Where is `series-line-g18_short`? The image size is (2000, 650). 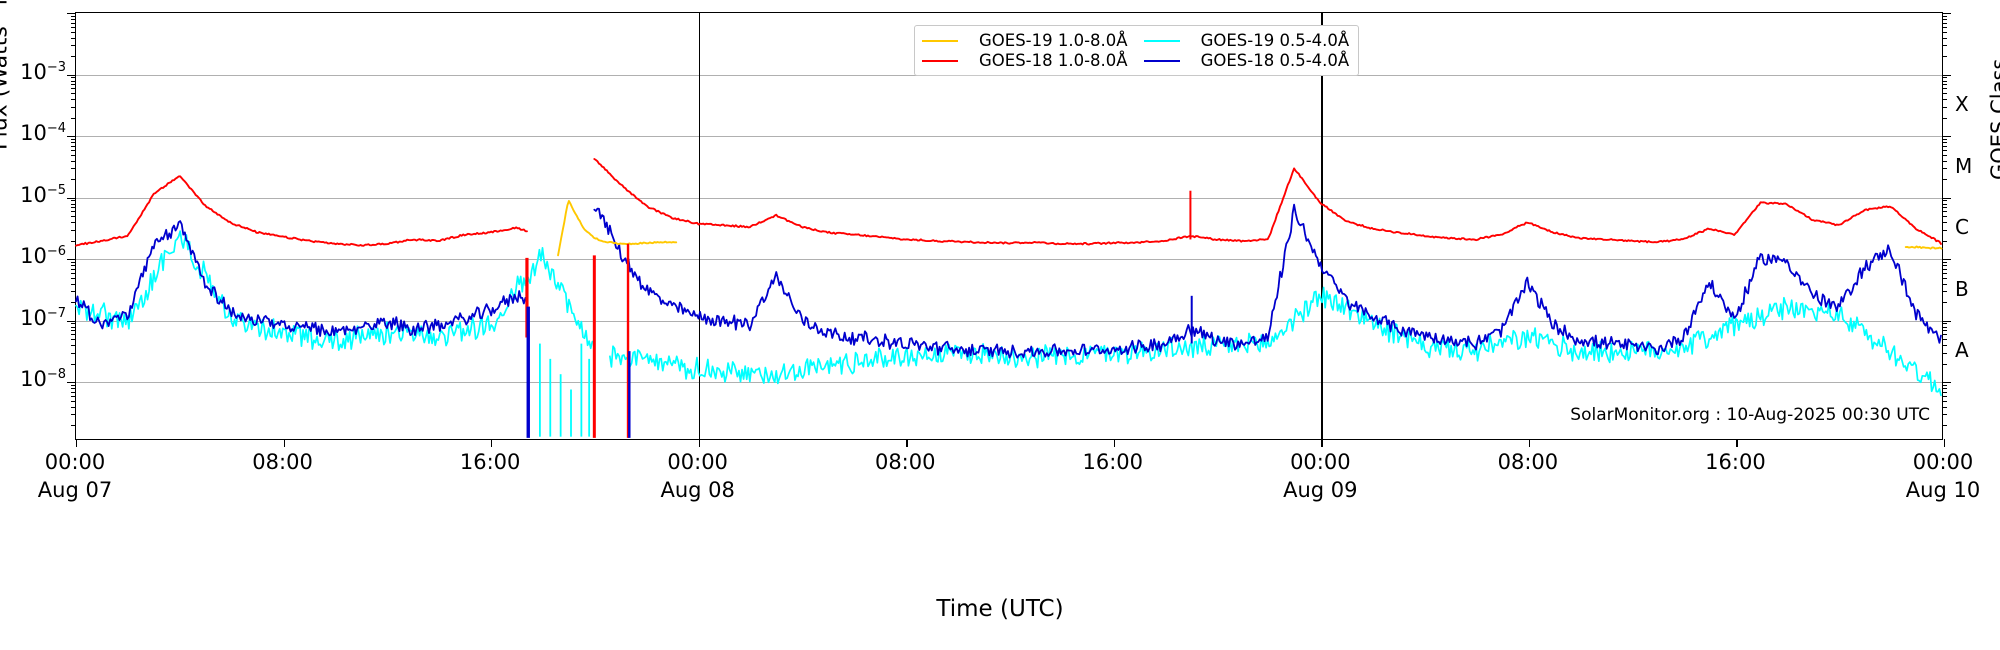 series-line-g18_short is located at coordinates (301, 278).